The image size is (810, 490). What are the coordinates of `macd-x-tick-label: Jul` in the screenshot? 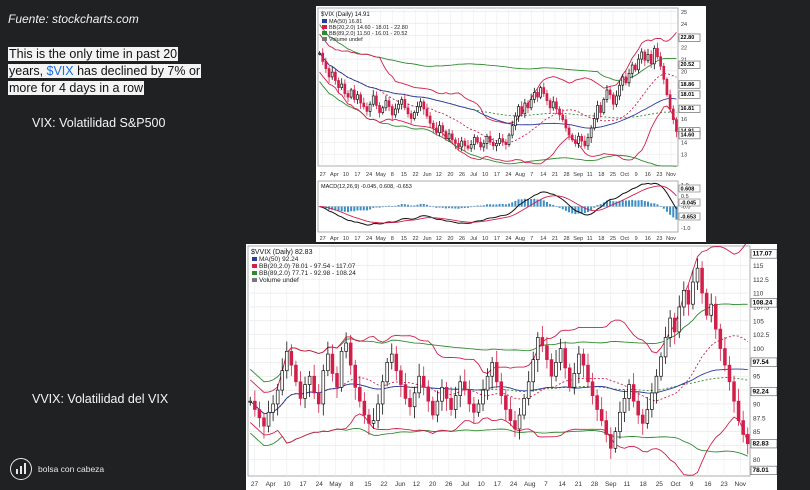 It's located at (473, 239).